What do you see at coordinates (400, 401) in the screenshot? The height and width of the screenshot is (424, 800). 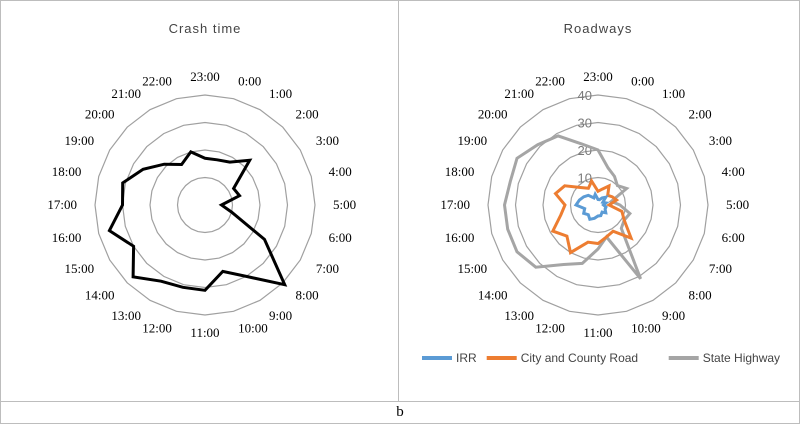 I see `caption-divider` at bounding box center [400, 401].